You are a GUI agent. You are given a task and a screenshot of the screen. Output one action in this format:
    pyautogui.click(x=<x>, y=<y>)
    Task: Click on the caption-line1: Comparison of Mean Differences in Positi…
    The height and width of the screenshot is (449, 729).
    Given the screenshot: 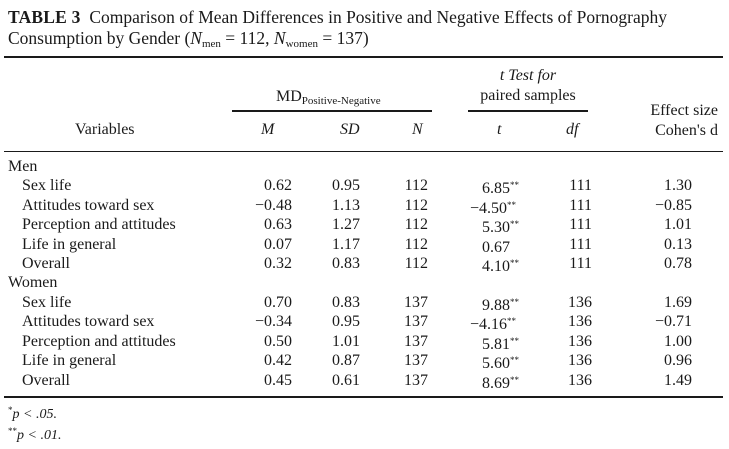 What is the action you would take?
    pyautogui.click(x=378, y=17)
    